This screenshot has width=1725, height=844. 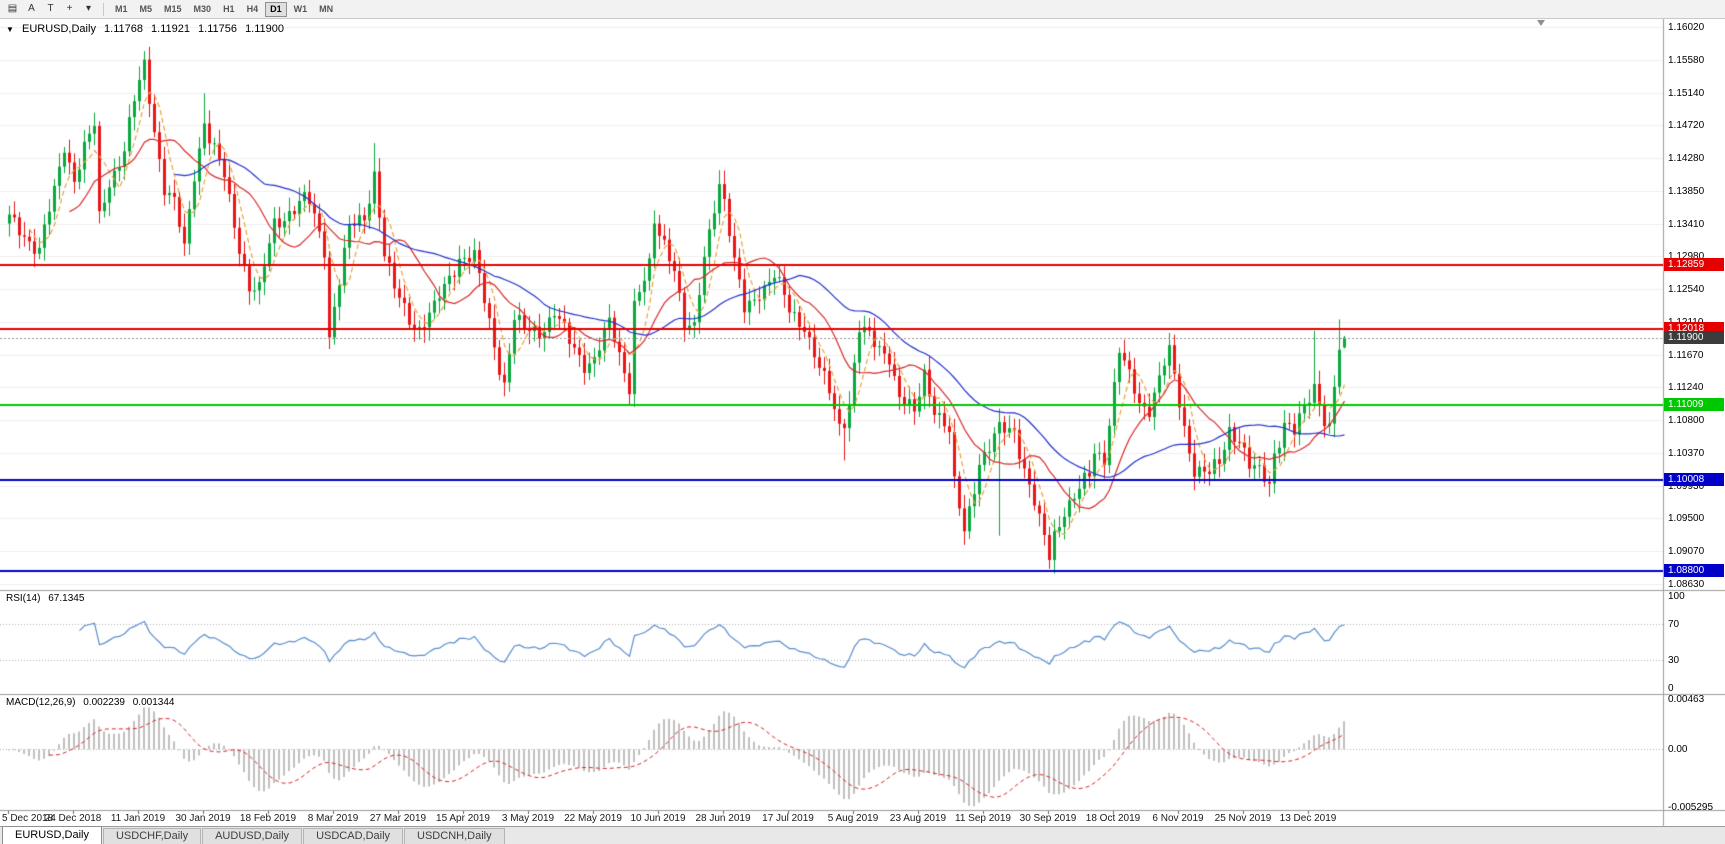 What do you see at coordinates (398, 818) in the screenshot?
I see `date-axis-label: 27 Mar 2019` at bounding box center [398, 818].